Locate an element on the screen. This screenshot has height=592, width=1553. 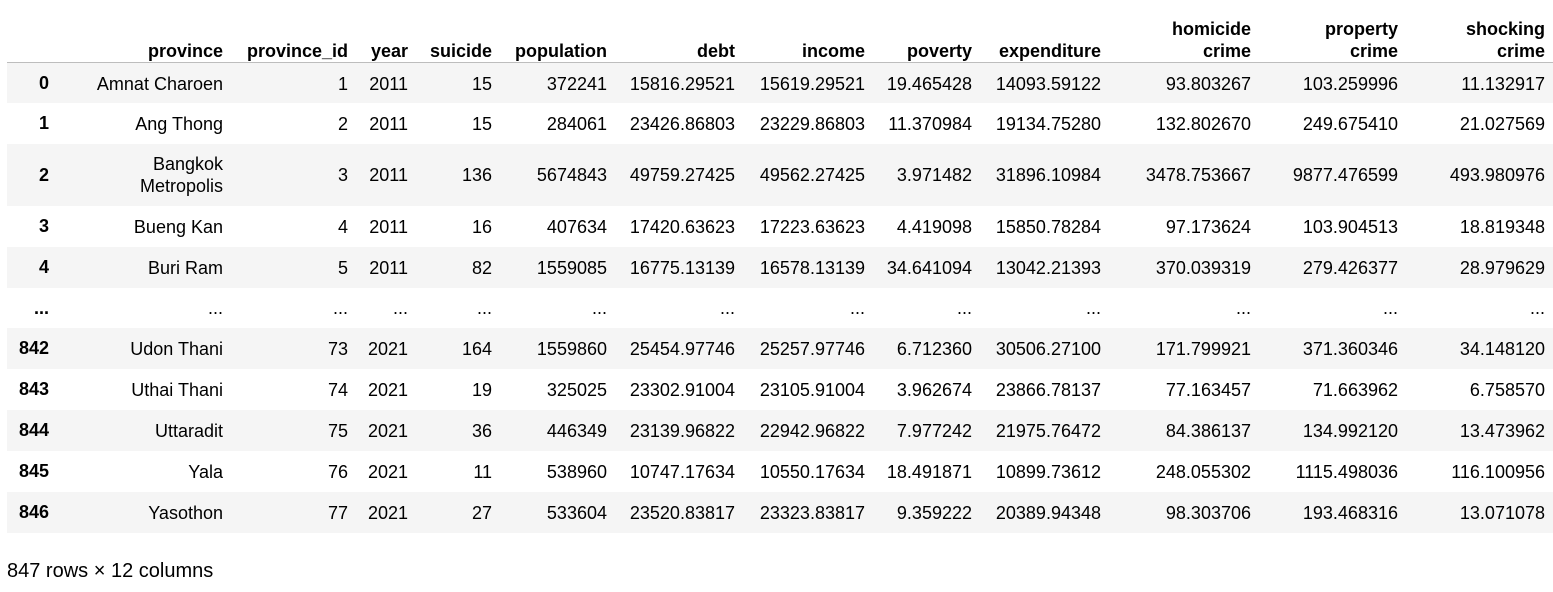
cell-province-id: 77 is located at coordinates (337, 512).